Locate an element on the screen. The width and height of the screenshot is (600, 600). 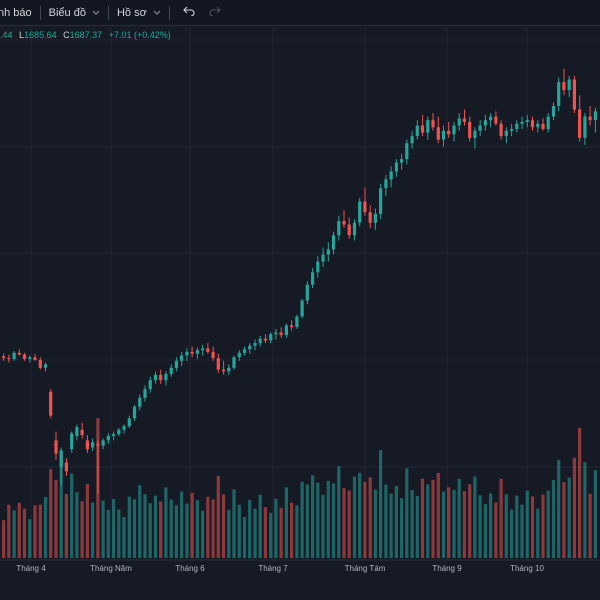
x-tick-label: Tháng 7 is located at coordinates (273, 568).